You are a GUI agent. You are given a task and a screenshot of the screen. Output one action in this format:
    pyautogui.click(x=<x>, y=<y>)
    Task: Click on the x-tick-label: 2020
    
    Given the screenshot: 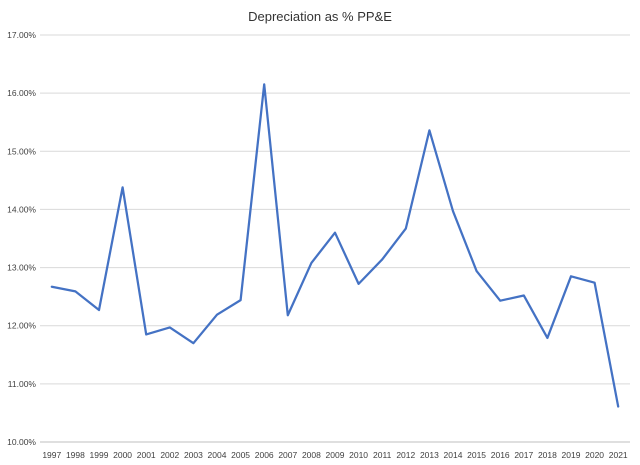 What is the action you would take?
    pyautogui.click(x=594, y=455)
    